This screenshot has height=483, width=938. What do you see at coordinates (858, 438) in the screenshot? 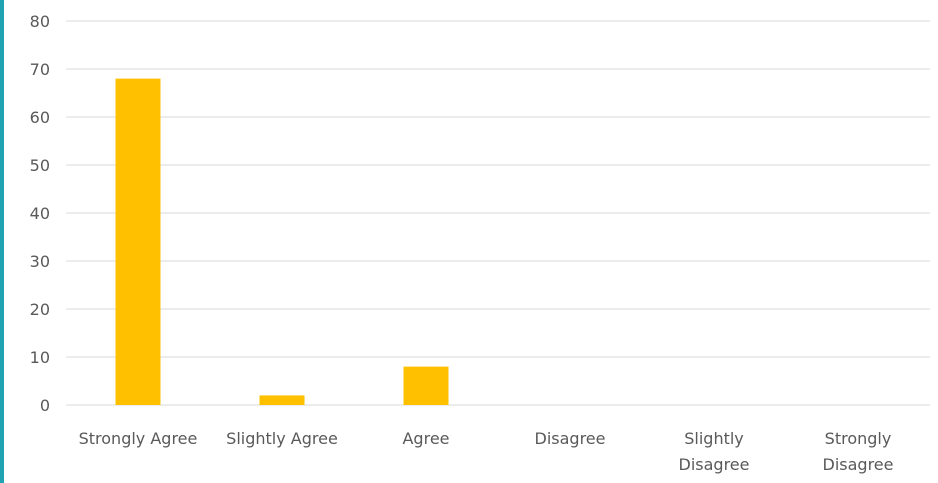
I see `x-category-label-line: Strongly` at bounding box center [858, 438].